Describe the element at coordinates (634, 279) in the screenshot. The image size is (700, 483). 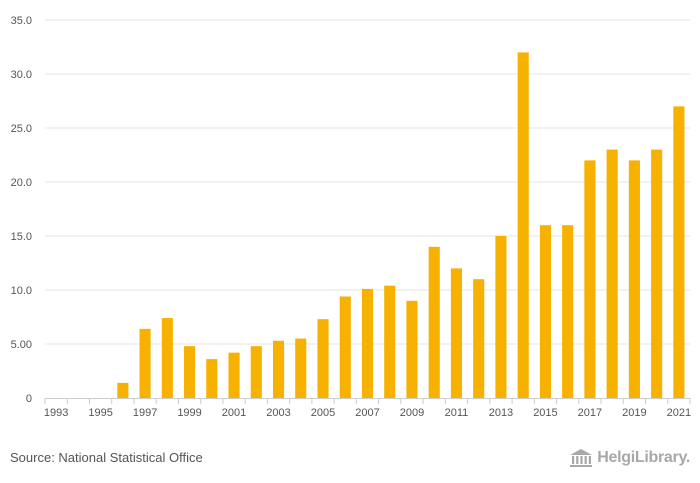
I see `bar-2019` at that location.